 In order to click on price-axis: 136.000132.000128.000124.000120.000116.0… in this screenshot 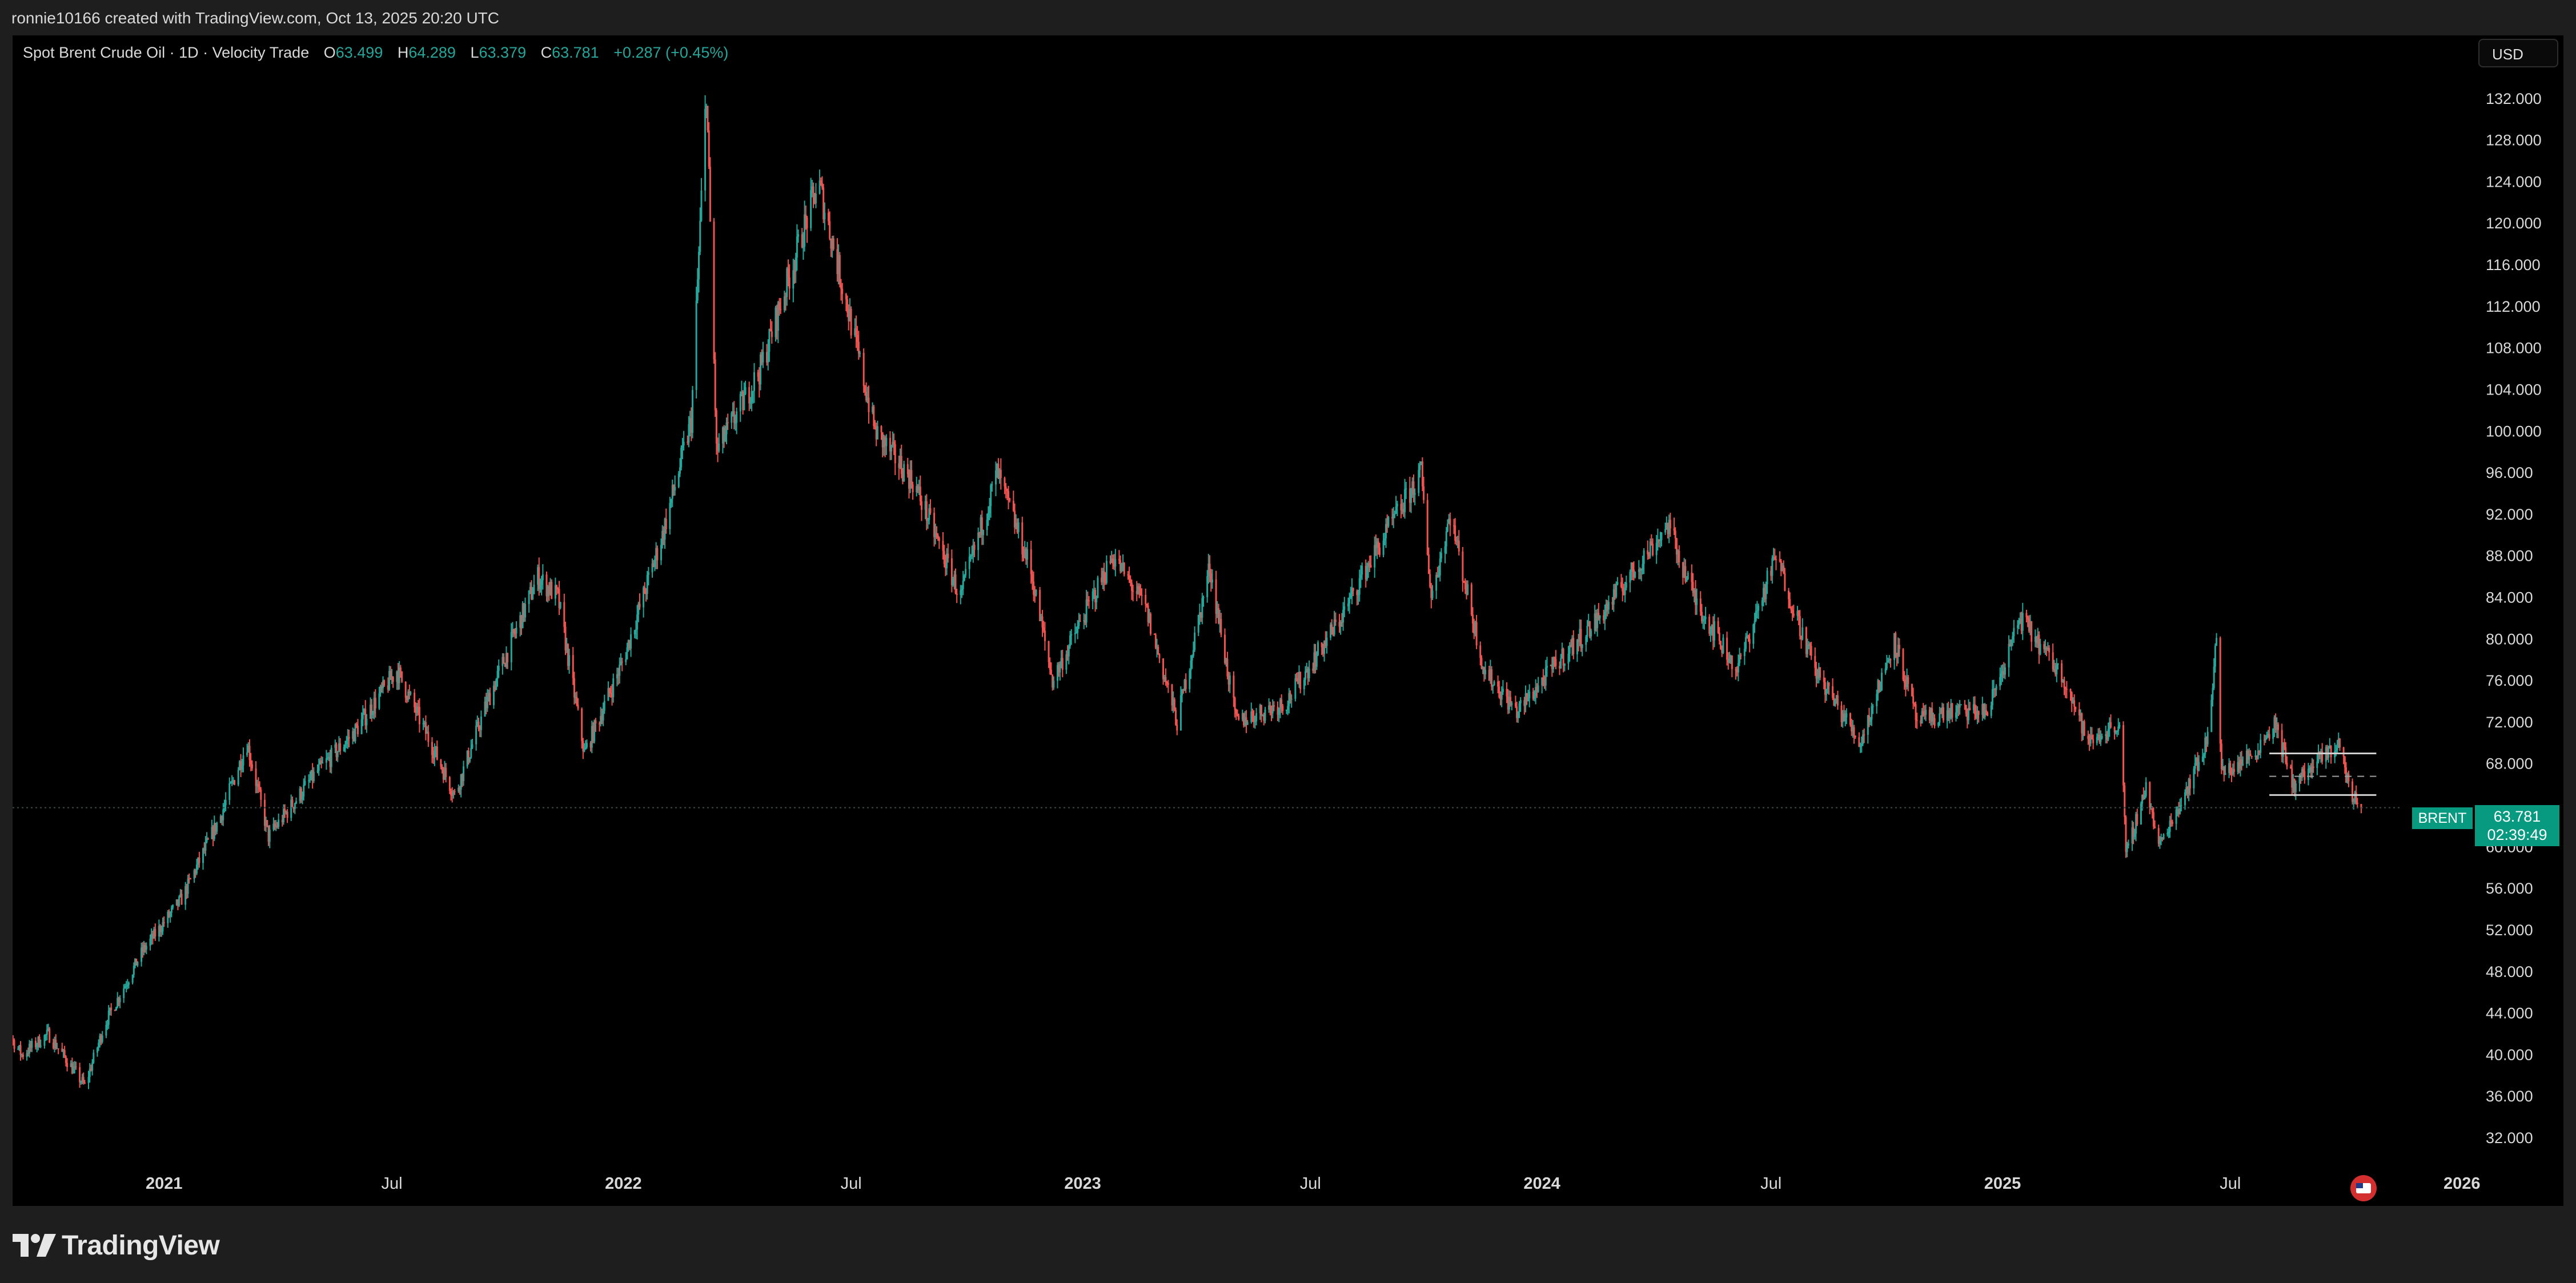, I will do `click(2514, 598)`.